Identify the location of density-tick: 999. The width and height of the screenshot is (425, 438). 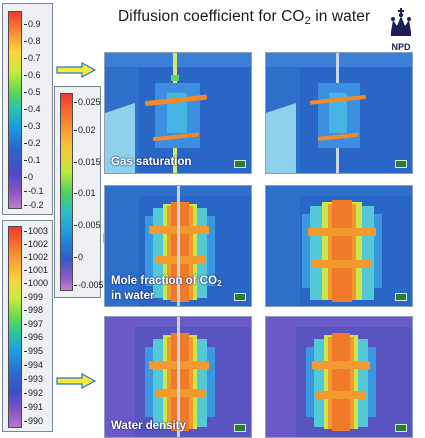
(33, 297).